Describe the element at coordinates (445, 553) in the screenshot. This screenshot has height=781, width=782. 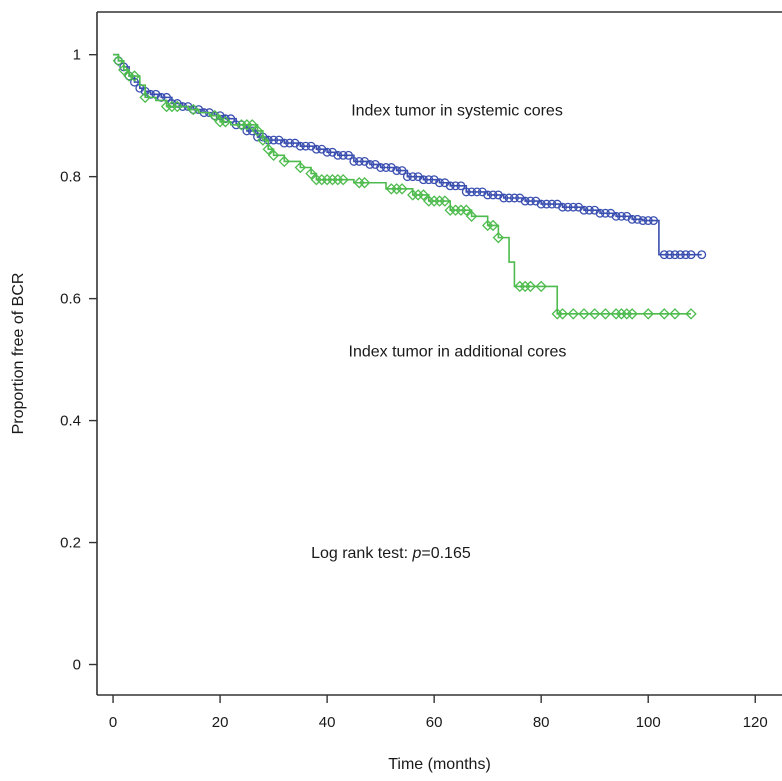
I see `annotation-suffix: =0.165` at that location.